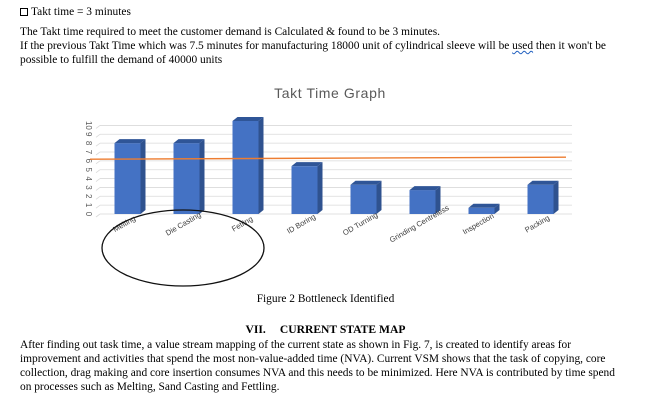 This screenshot has height=406, width=651. Describe the element at coordinates (88, 134) in the screenshot. I see `y-tick-label: 9` at that location.